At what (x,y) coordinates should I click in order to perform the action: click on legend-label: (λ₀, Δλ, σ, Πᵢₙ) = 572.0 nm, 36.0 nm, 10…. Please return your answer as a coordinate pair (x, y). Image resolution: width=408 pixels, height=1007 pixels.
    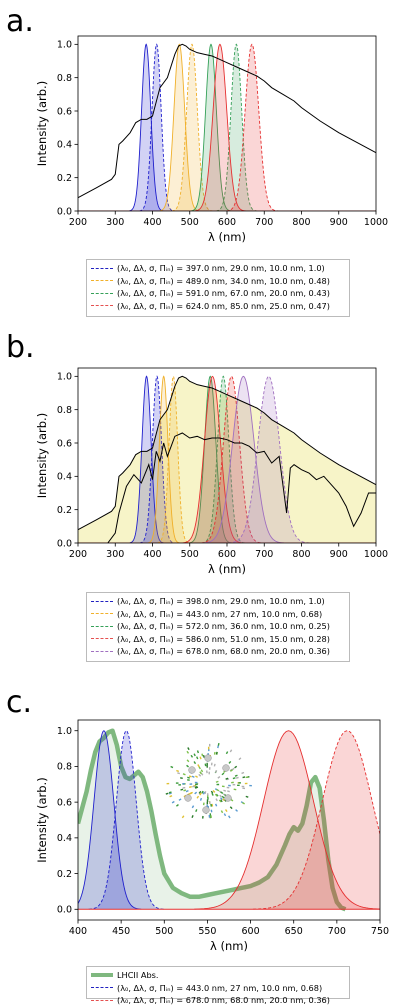
    Looking at the image, I should click on (223, 626).